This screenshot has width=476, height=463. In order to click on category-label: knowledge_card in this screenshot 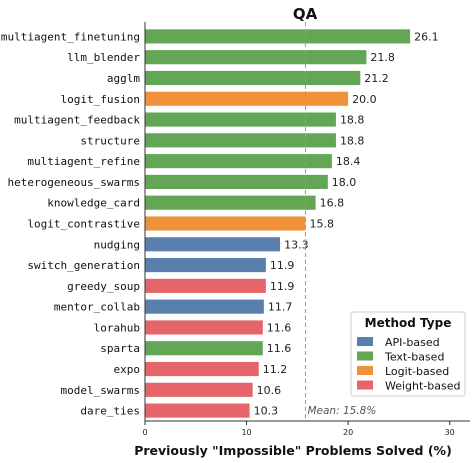, I will do `click(93, 203)`.